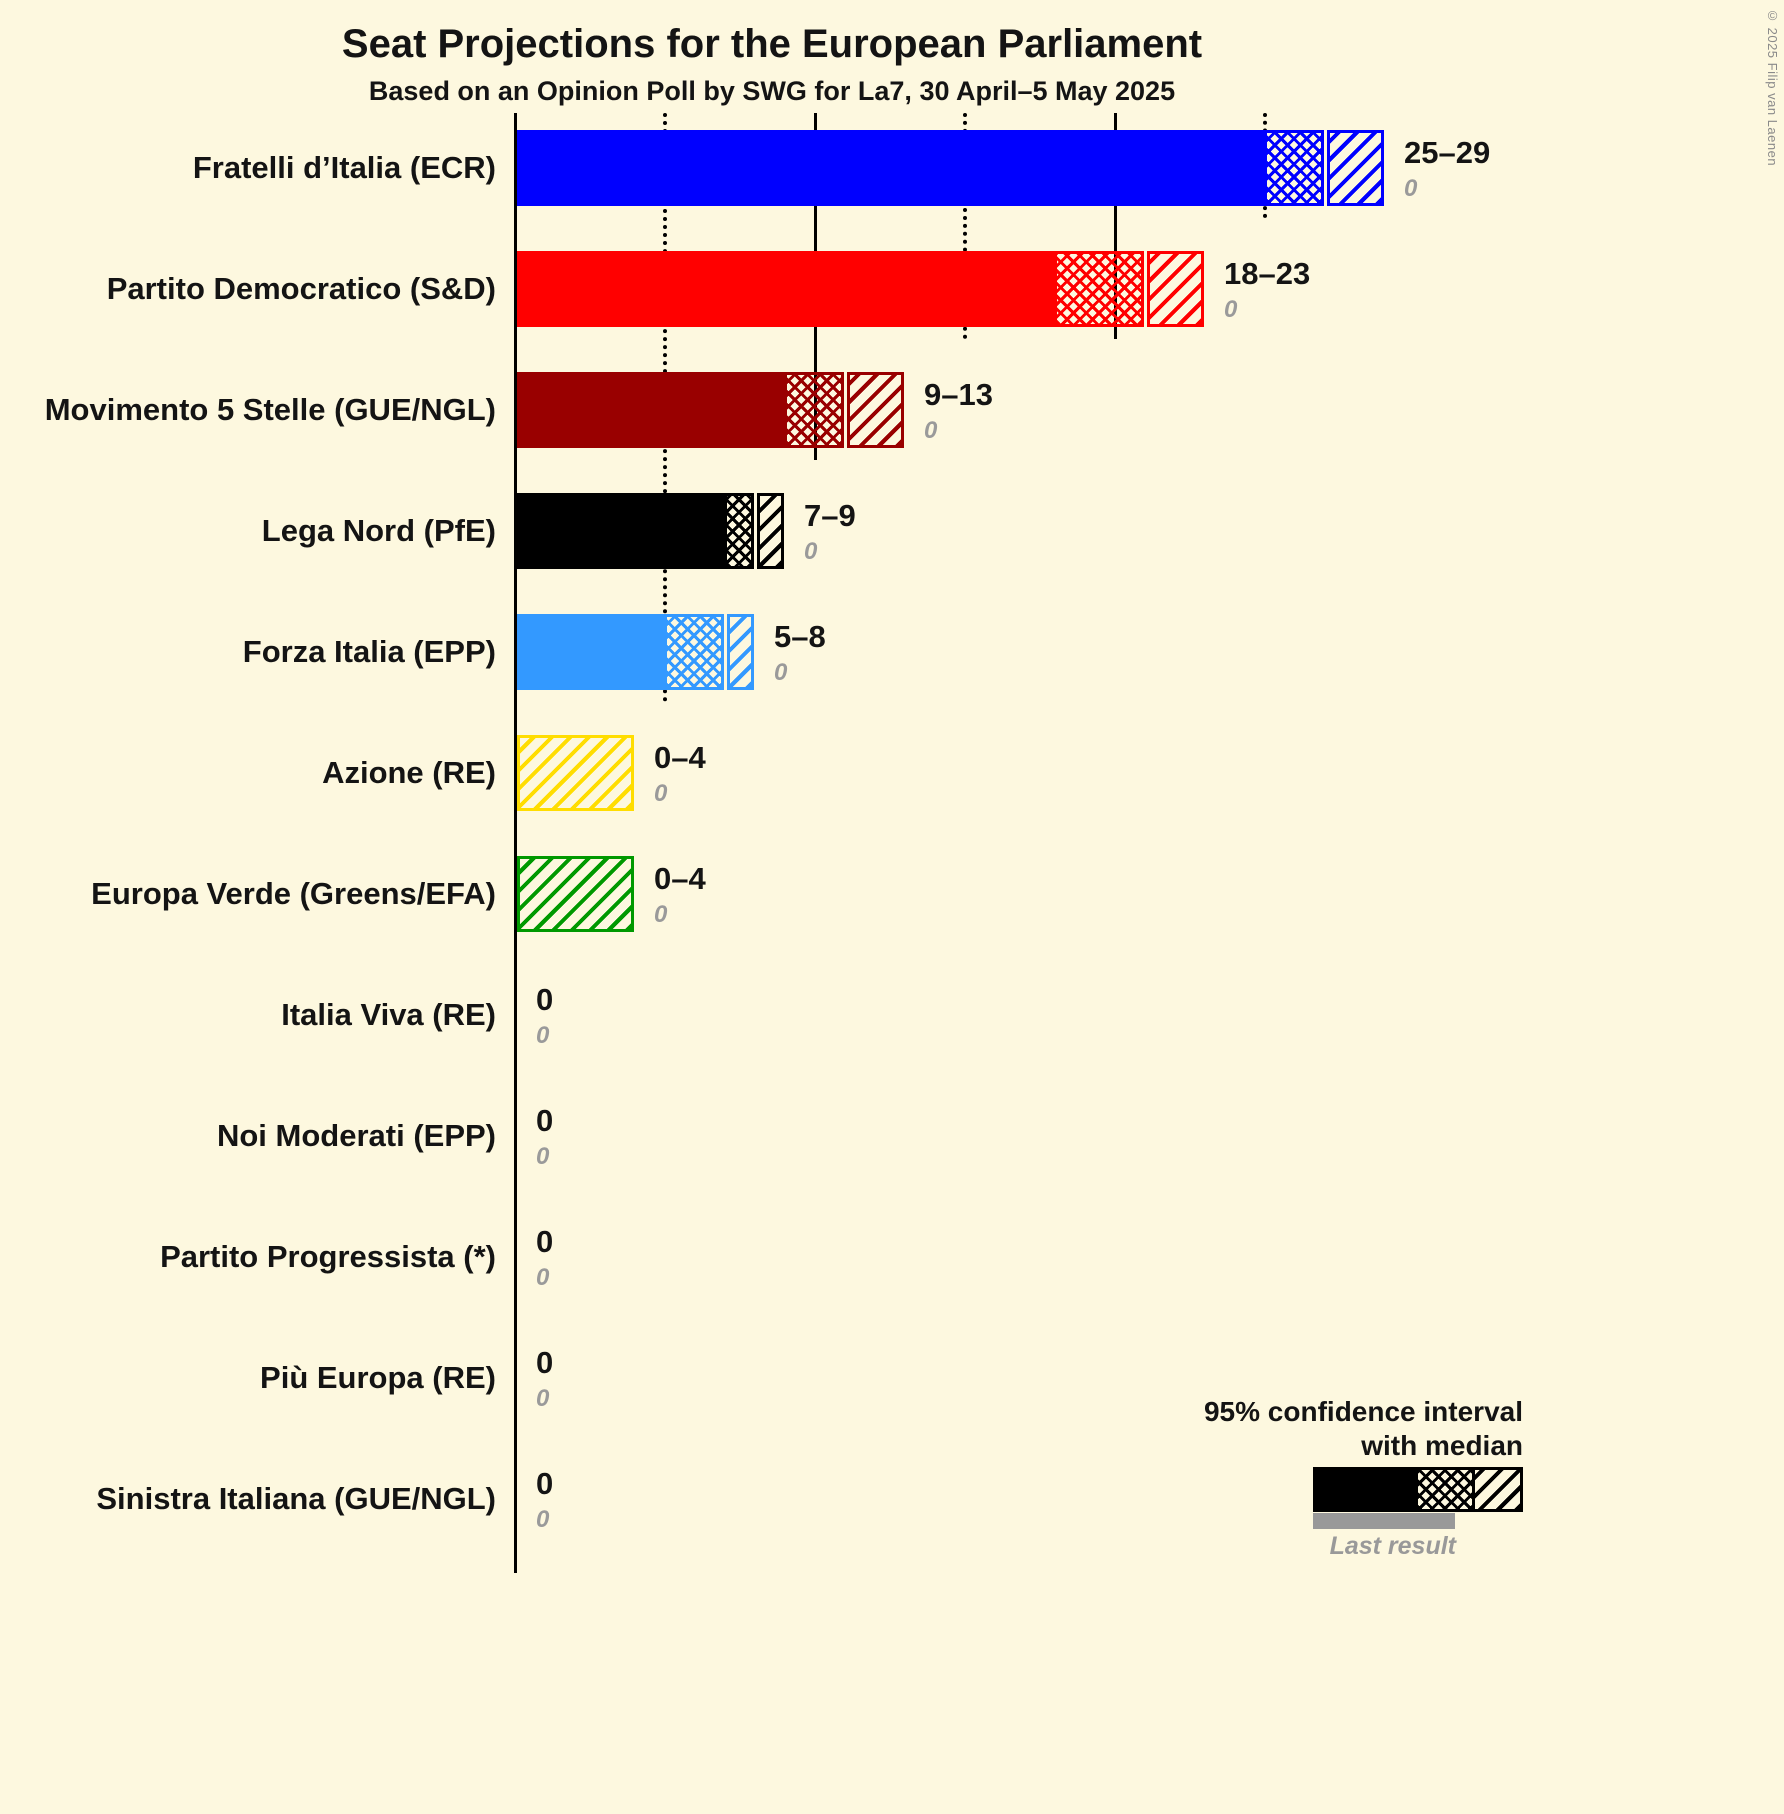  What do you see at coordinates (356, 1135) in the screenshot?
I see `party-label: Noi Moderati (EPP)` at bounding box center [356, 1135].